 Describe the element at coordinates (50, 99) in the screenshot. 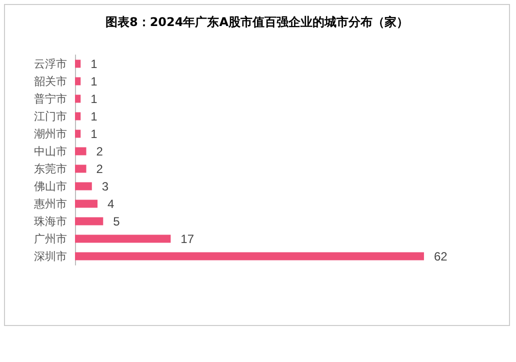

I see `y-tick-label: 普宁市` at that location.